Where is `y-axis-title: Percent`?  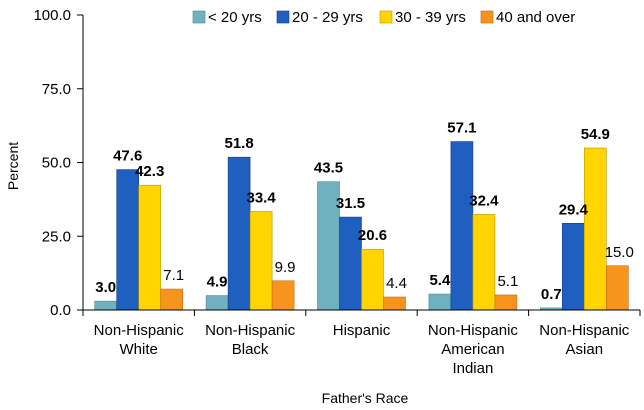 y-axis-title: Percent is located at coordinates (13, 166).